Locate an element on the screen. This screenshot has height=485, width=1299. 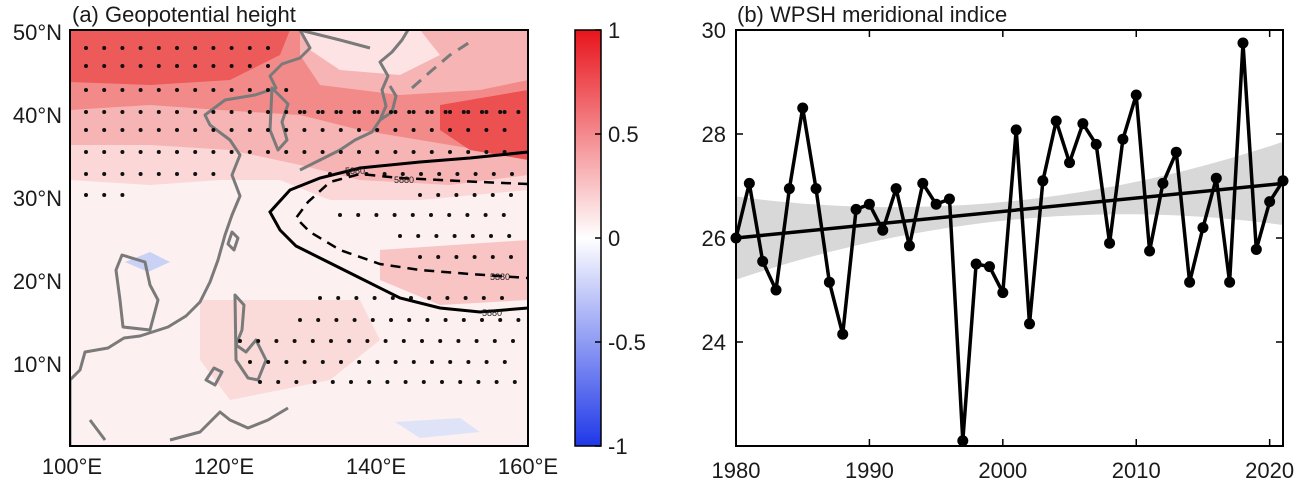
sumatra-outline is located at coordinates (97, 430).